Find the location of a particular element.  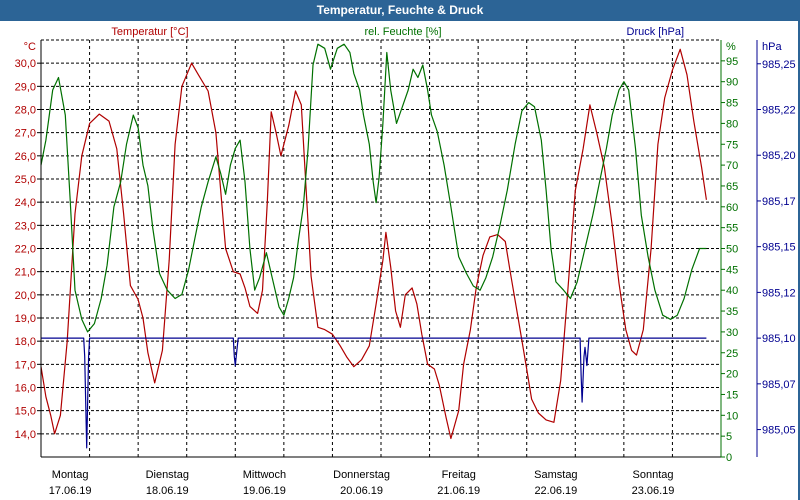

pressure-tick-label: 985,22 is located at coordinates (779, 111).